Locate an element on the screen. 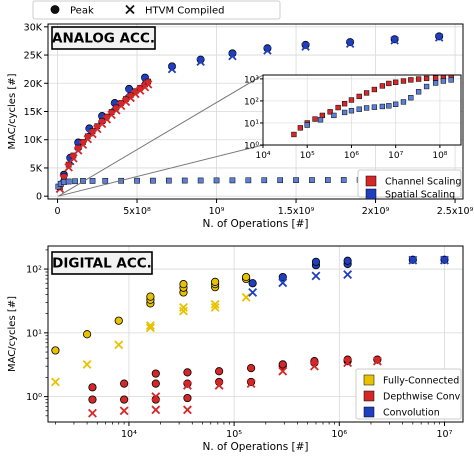  panel-legend-label: Convolution is located at coordinates (411, 413).